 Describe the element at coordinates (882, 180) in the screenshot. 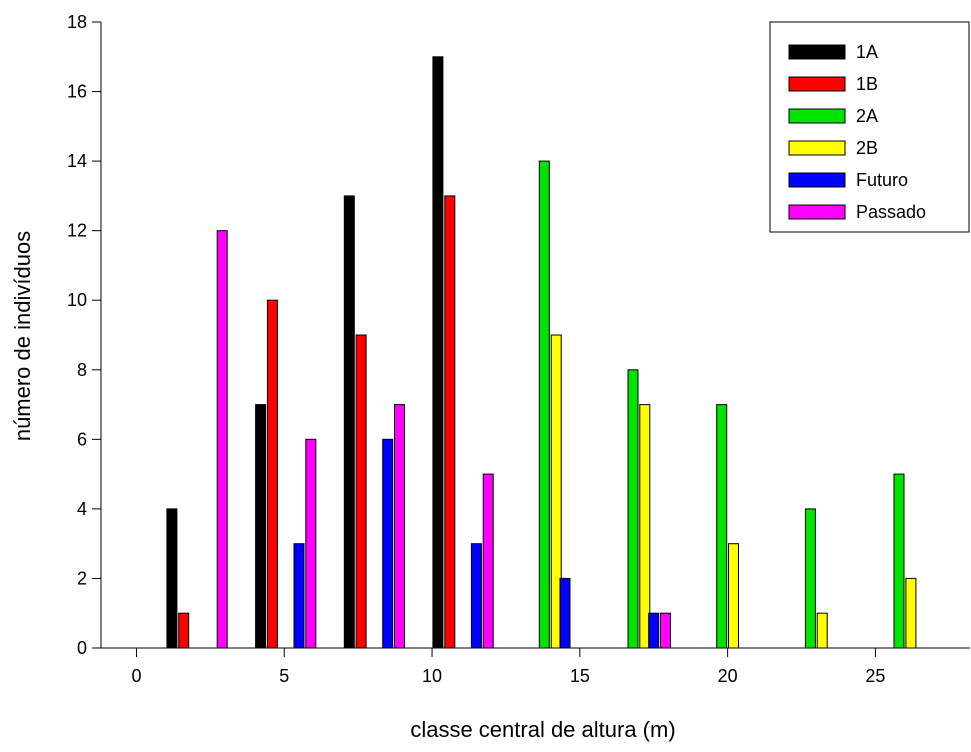

I see `legend-label-futuro: Futuro` at that location.